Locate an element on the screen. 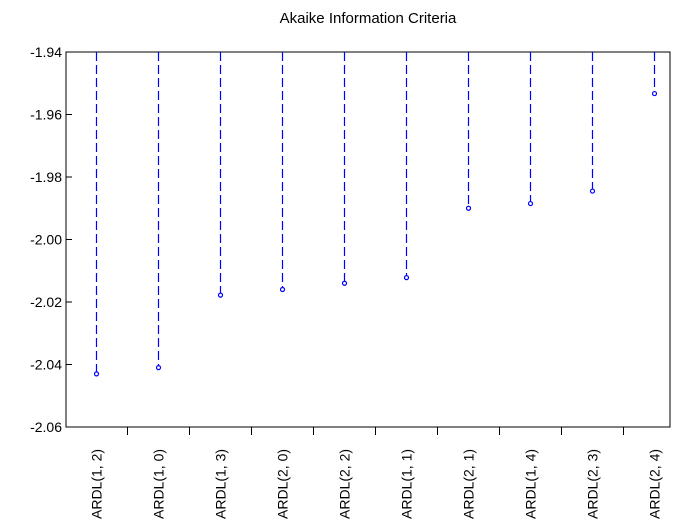 The width and height of the screenshot is (678, 529). y-tick-label: -2.02 is located at coordinates (46, 302).